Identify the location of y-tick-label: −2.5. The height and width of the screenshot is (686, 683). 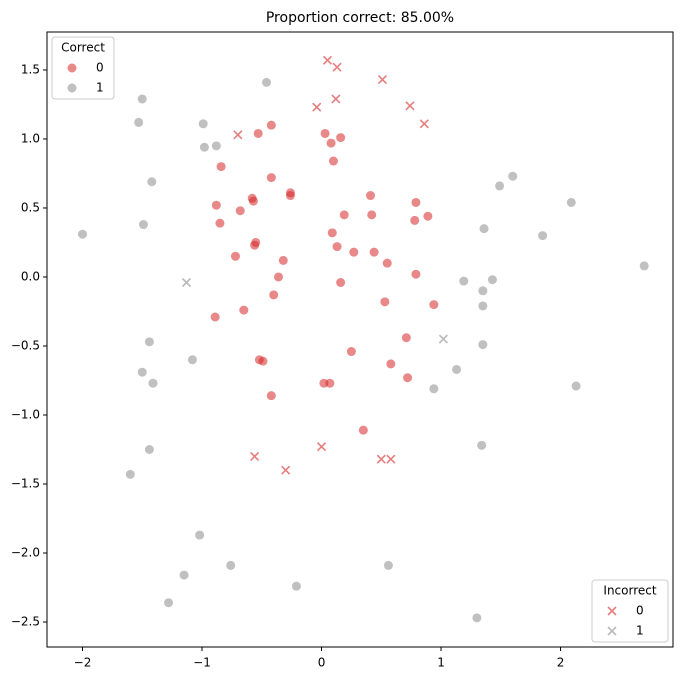
(25, 622).